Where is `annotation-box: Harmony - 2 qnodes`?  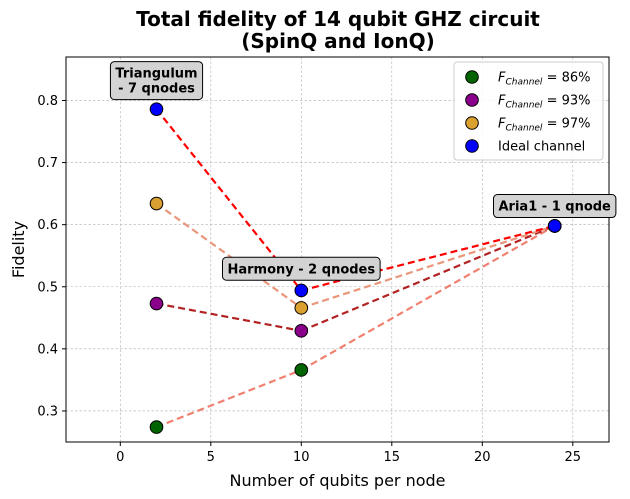
annotation-box: Harmony - 2 qnodes is located at coordinates (301, 268).